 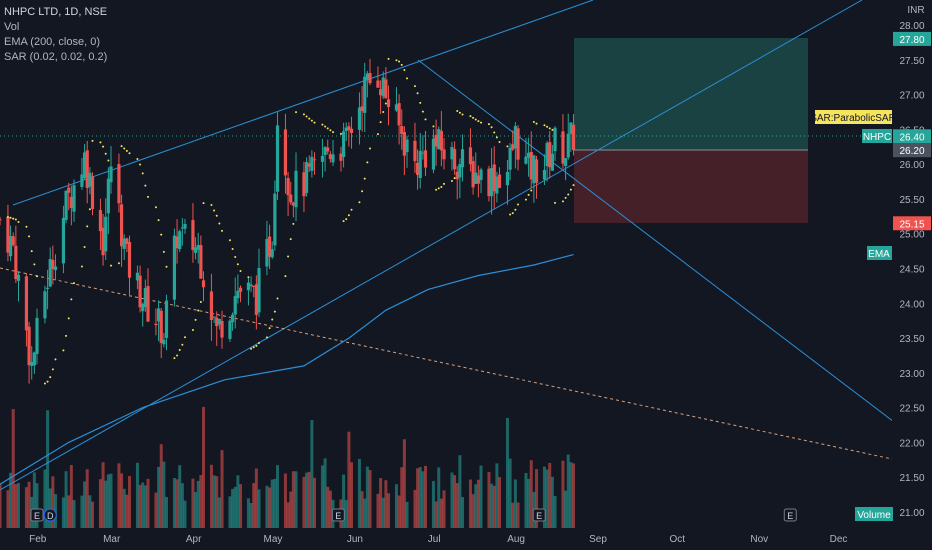 I want to click on x-tick-label: Feb, so click(x=38, y=539).